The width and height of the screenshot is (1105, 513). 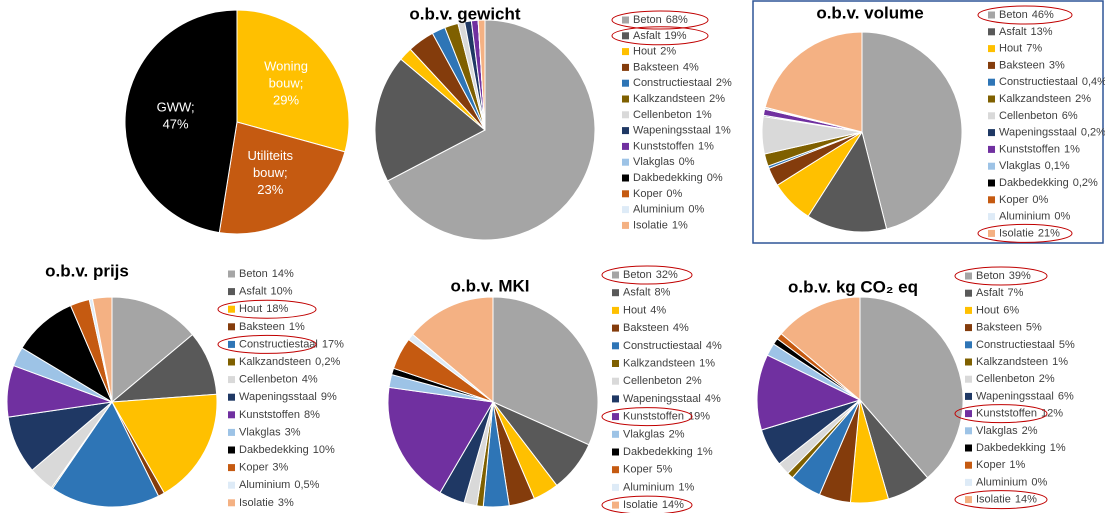 What do you see at coordinates (286, 100) in the screenshot?
I see `slice-value: 29%` at bounding box center [286, 100].